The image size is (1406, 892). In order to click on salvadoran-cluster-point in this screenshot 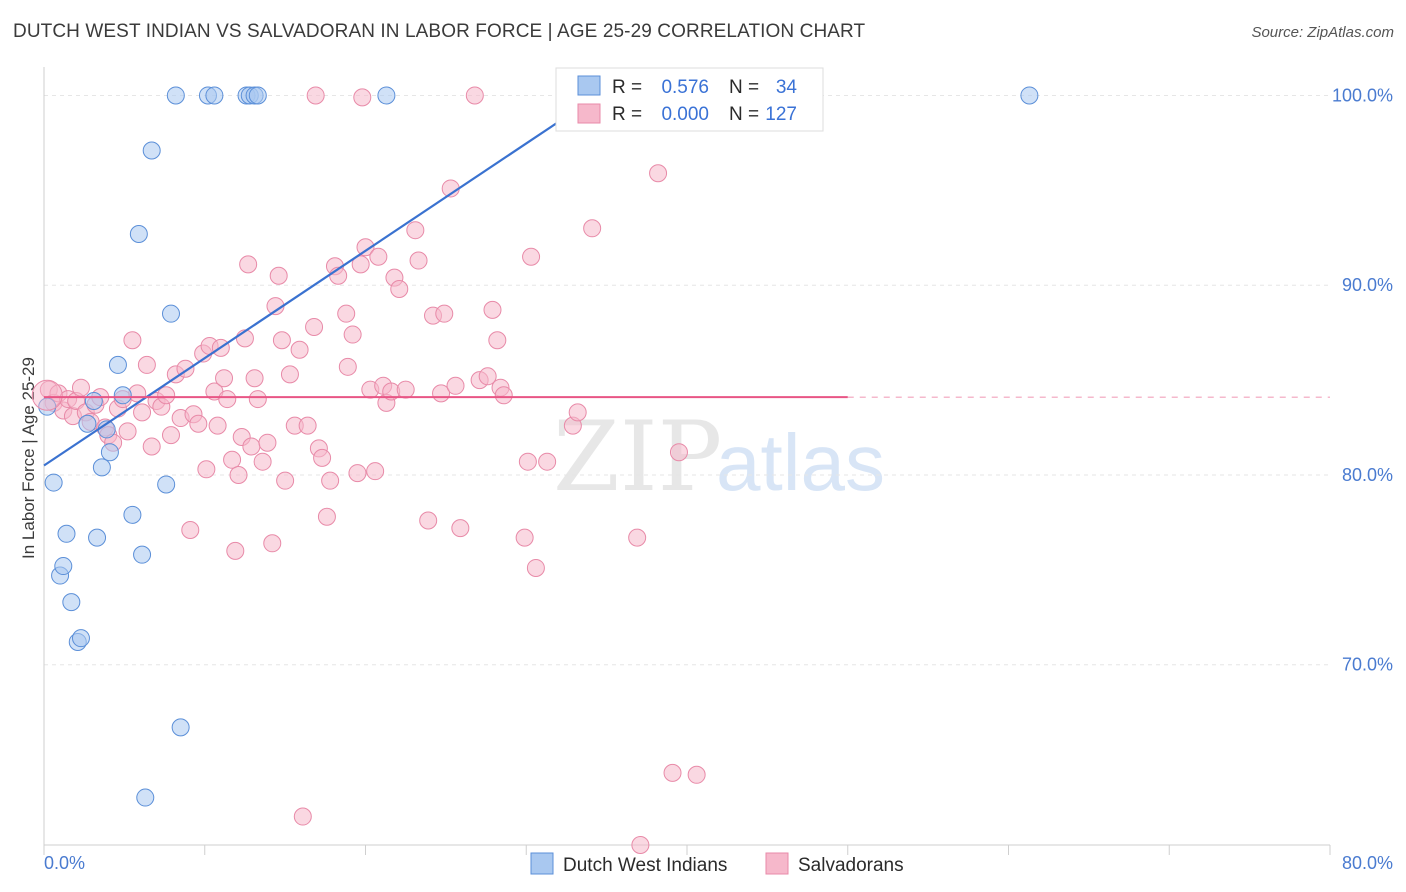, I will do `click(47, 395)`.